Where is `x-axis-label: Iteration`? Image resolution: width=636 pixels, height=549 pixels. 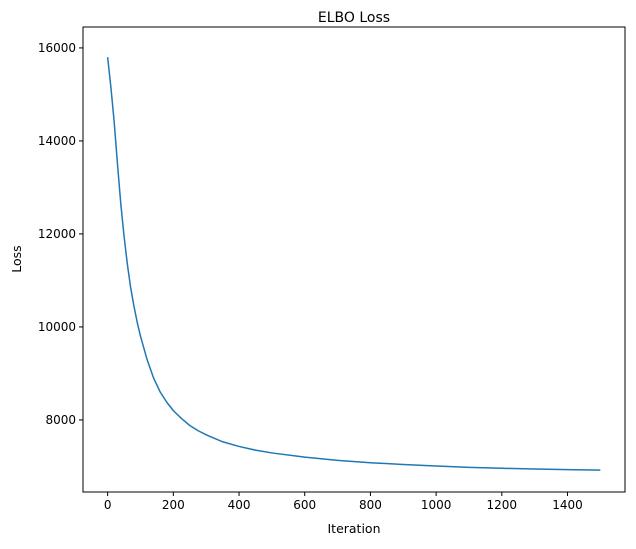
x-axis-label: Iteration is located at coordinates (353, 528).